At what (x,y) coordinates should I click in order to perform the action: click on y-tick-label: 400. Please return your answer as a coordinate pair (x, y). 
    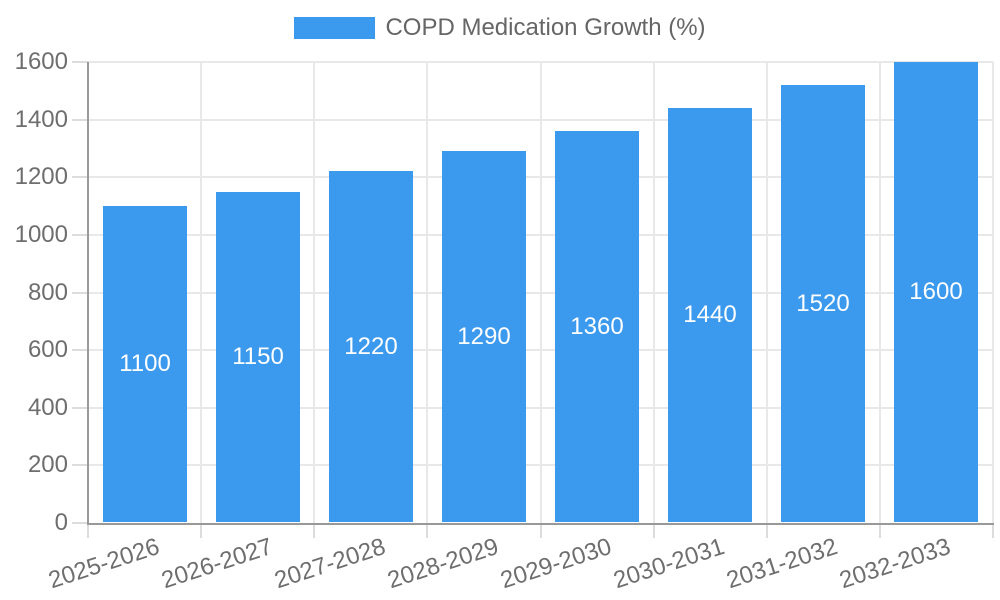
    Looking at the image, I should click on (47, 407).